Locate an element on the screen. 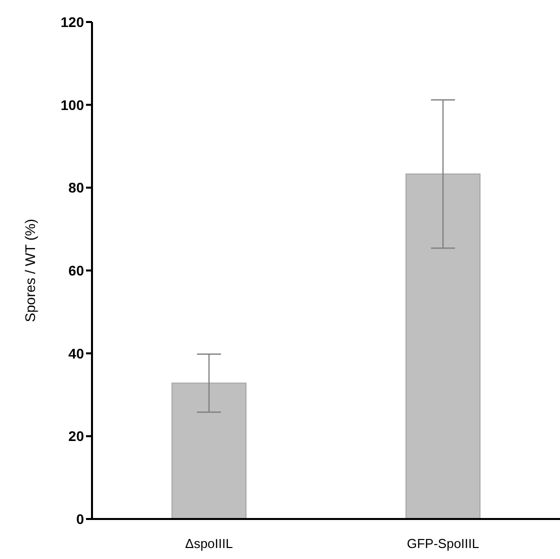 The height and width of the screenshot is (559, 560). y-tick-label: 60 is located at coordinates (76, 270).